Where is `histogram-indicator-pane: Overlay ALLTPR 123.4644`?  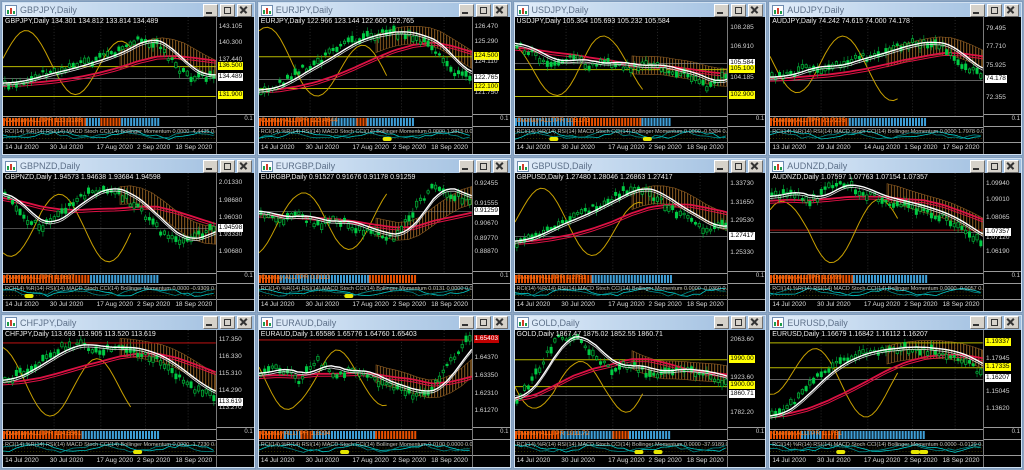 histogram-indicator-pane: Overlay ALLTPR 123.4644 is located at coordinates (365, 122).